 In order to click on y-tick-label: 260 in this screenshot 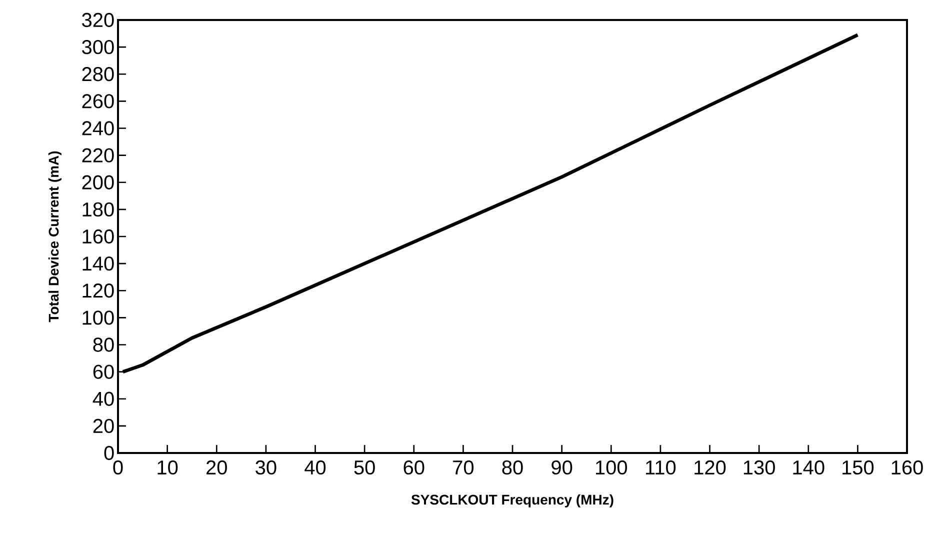, I will do `click(98, 101)`.